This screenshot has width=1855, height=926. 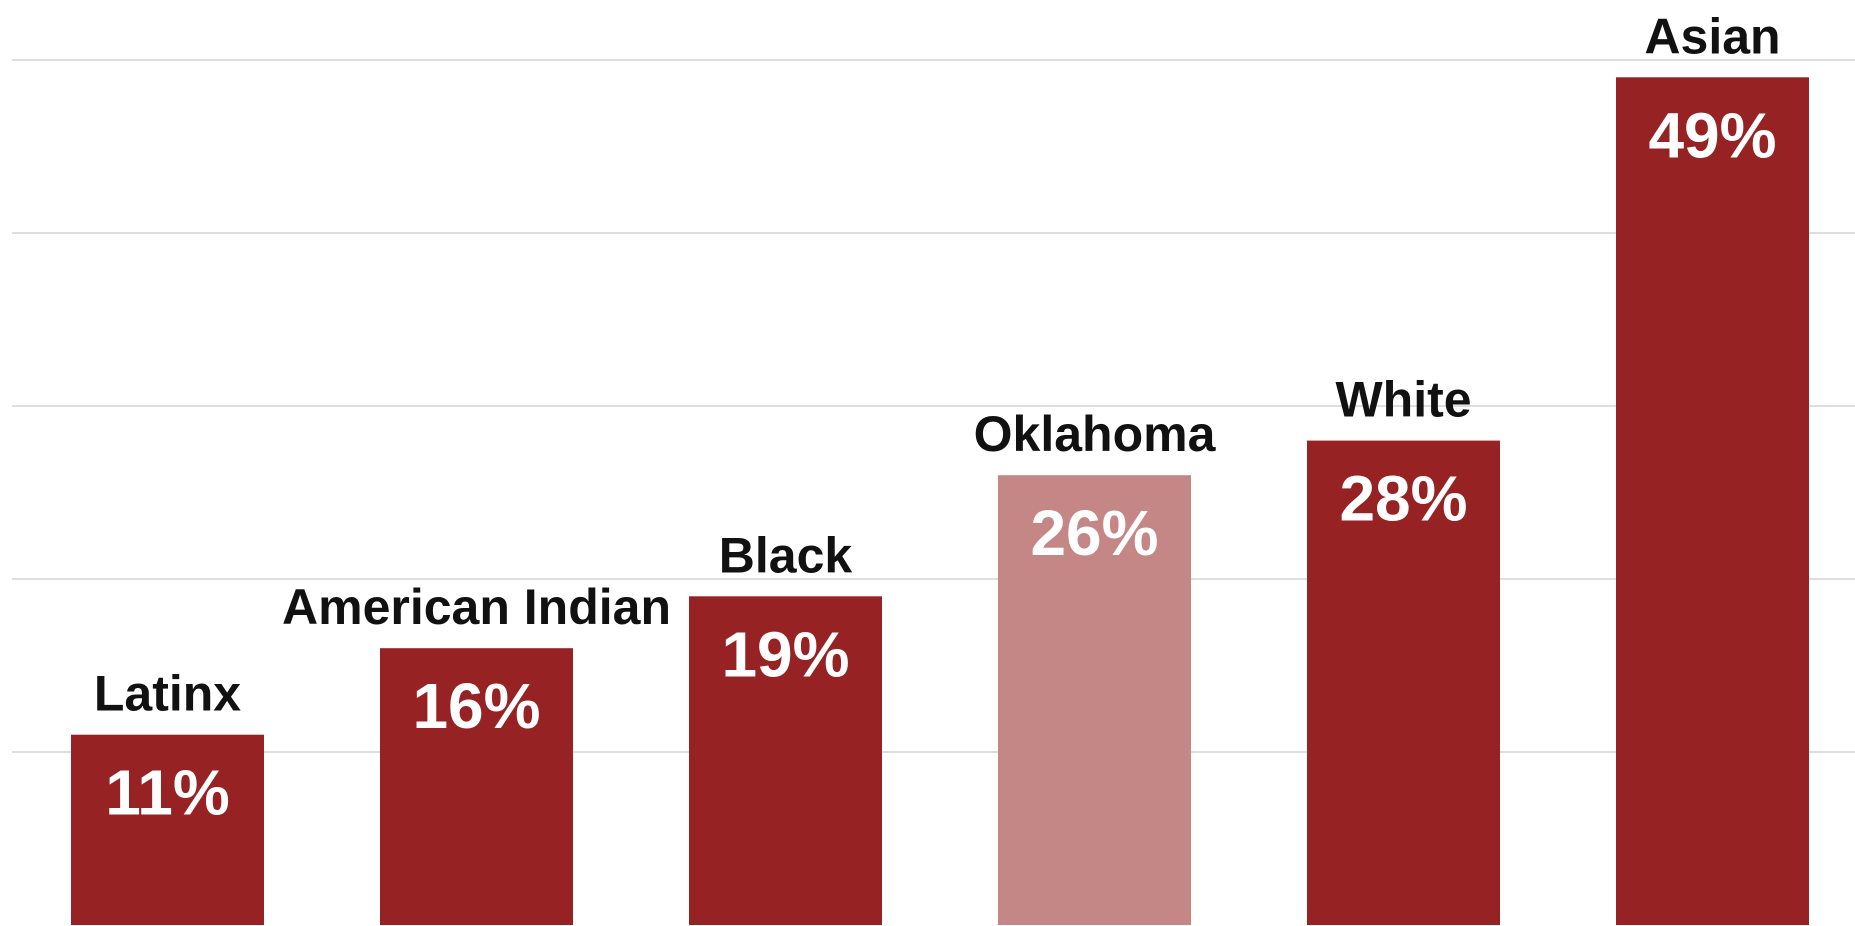 I want to click on value-label: 19%, so click(x=785, y=654).